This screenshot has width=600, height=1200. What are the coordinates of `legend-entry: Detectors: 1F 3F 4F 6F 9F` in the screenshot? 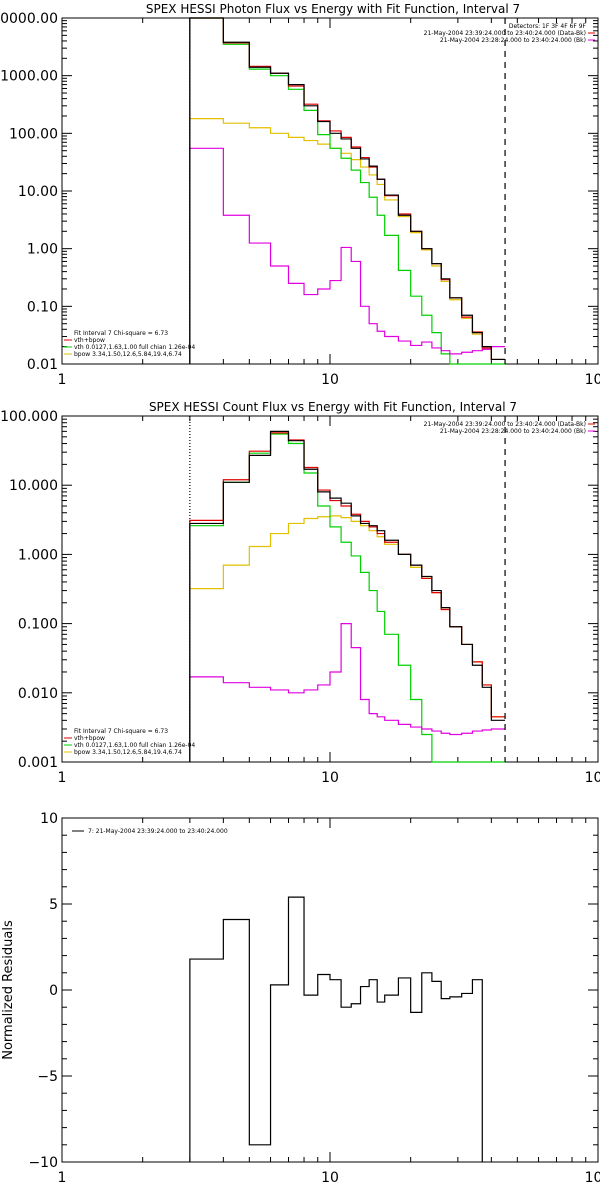 It's located at (548, 26).